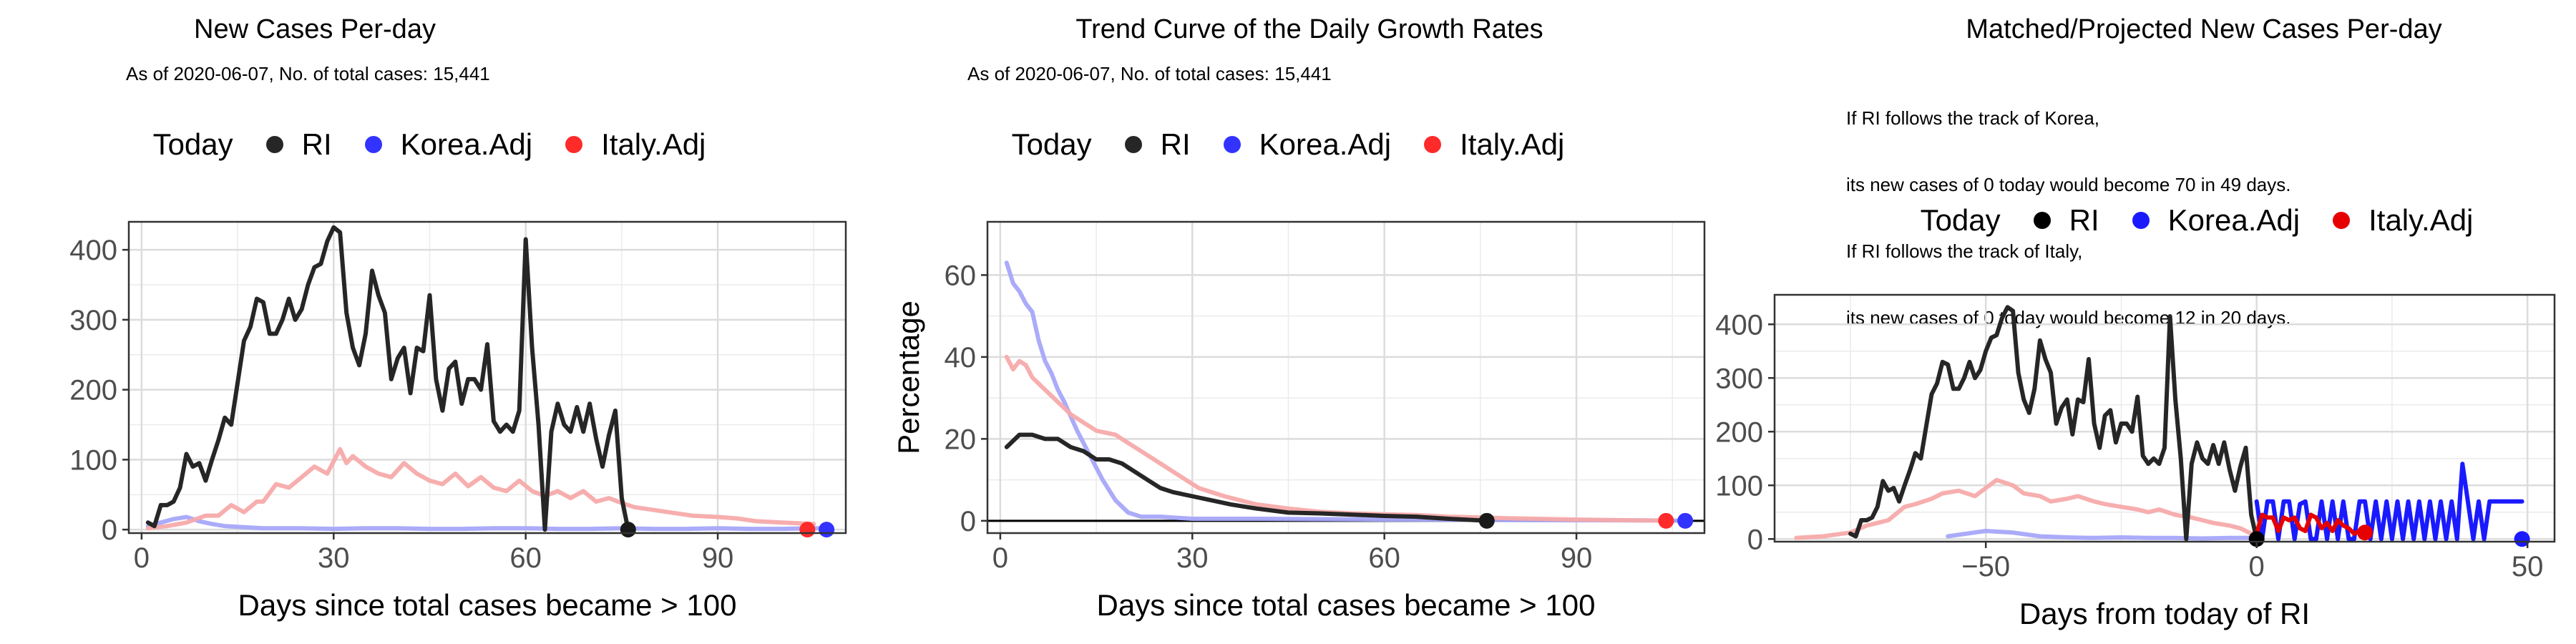 This screenshot has width=2576, height=644. What do you see at coordinates (908, 377) in the screenshot?
I see `y-axis-label: Percentage` at bounding box center [908, 377].